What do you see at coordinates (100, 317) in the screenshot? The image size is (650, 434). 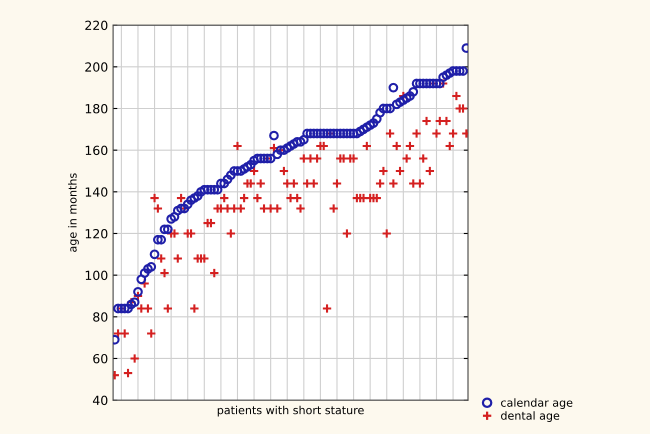 I see `y-tick-label: 80` at bounding box center [100, 317].